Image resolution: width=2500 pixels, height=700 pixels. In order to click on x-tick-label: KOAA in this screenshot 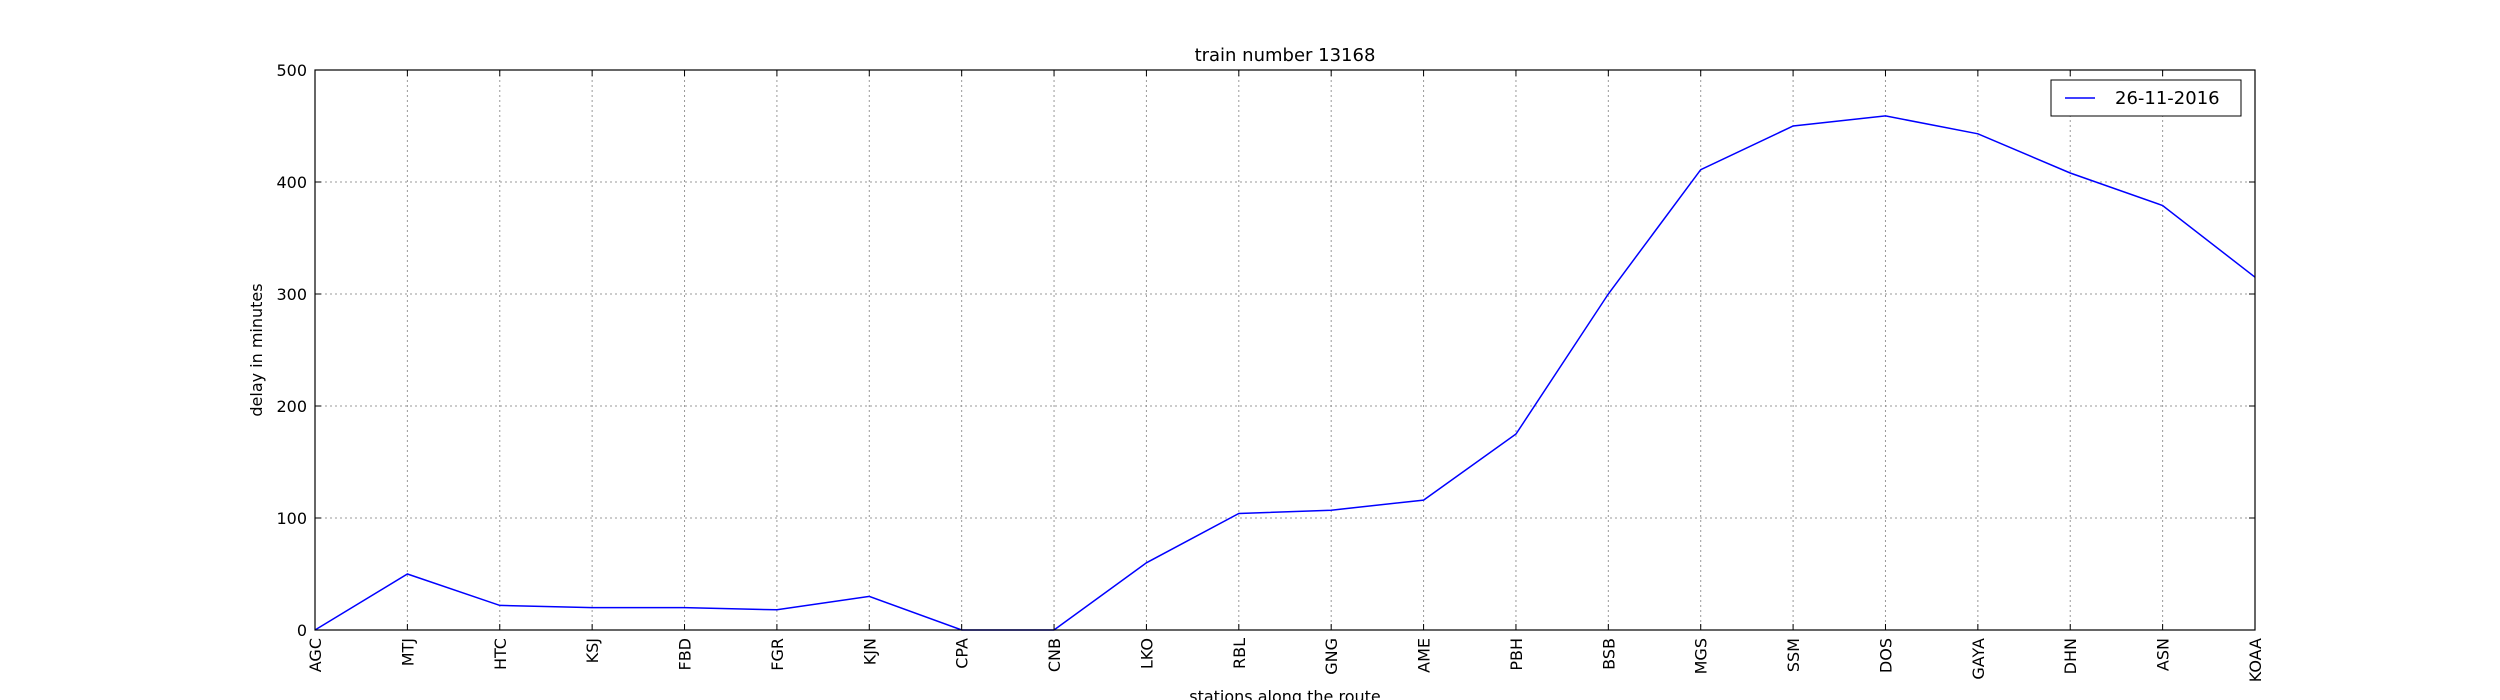, I will do `click(2255, 660)`.